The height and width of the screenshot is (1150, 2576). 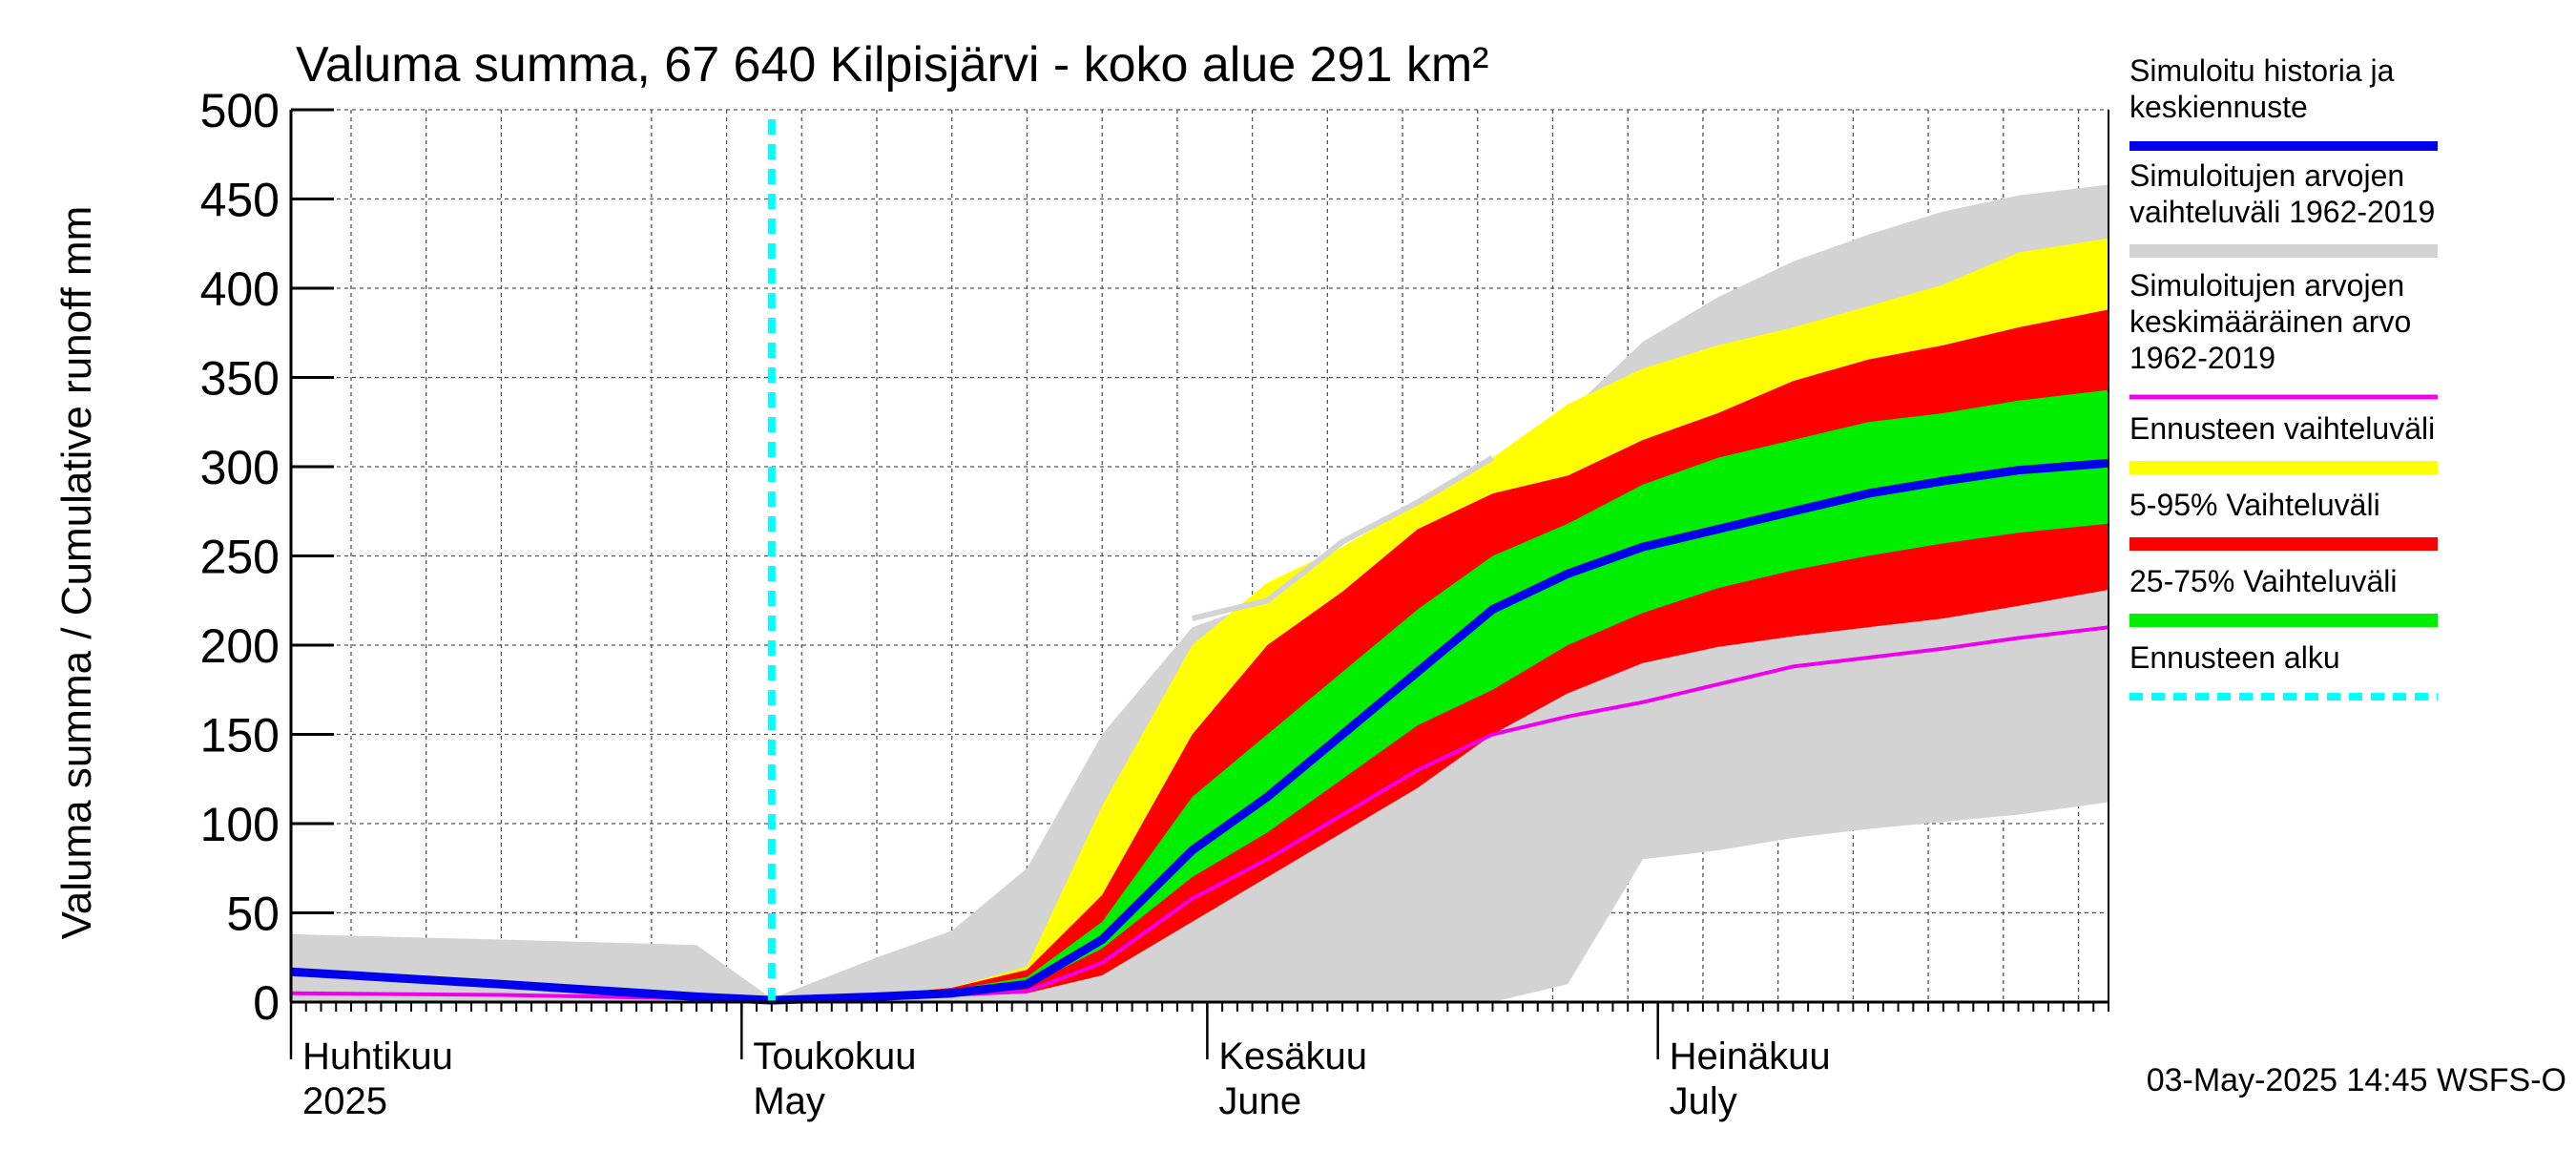 I want to click on legend-label: keskimääräinen arvo, so click(x=2270, y=321).